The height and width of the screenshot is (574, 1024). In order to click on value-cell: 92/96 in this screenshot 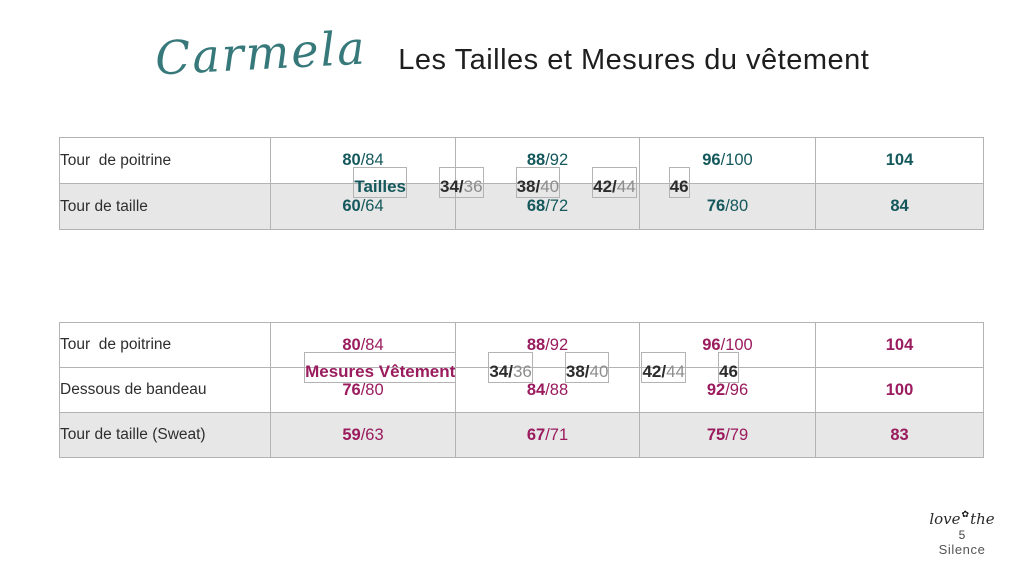, I will do `click(727, 390)`.